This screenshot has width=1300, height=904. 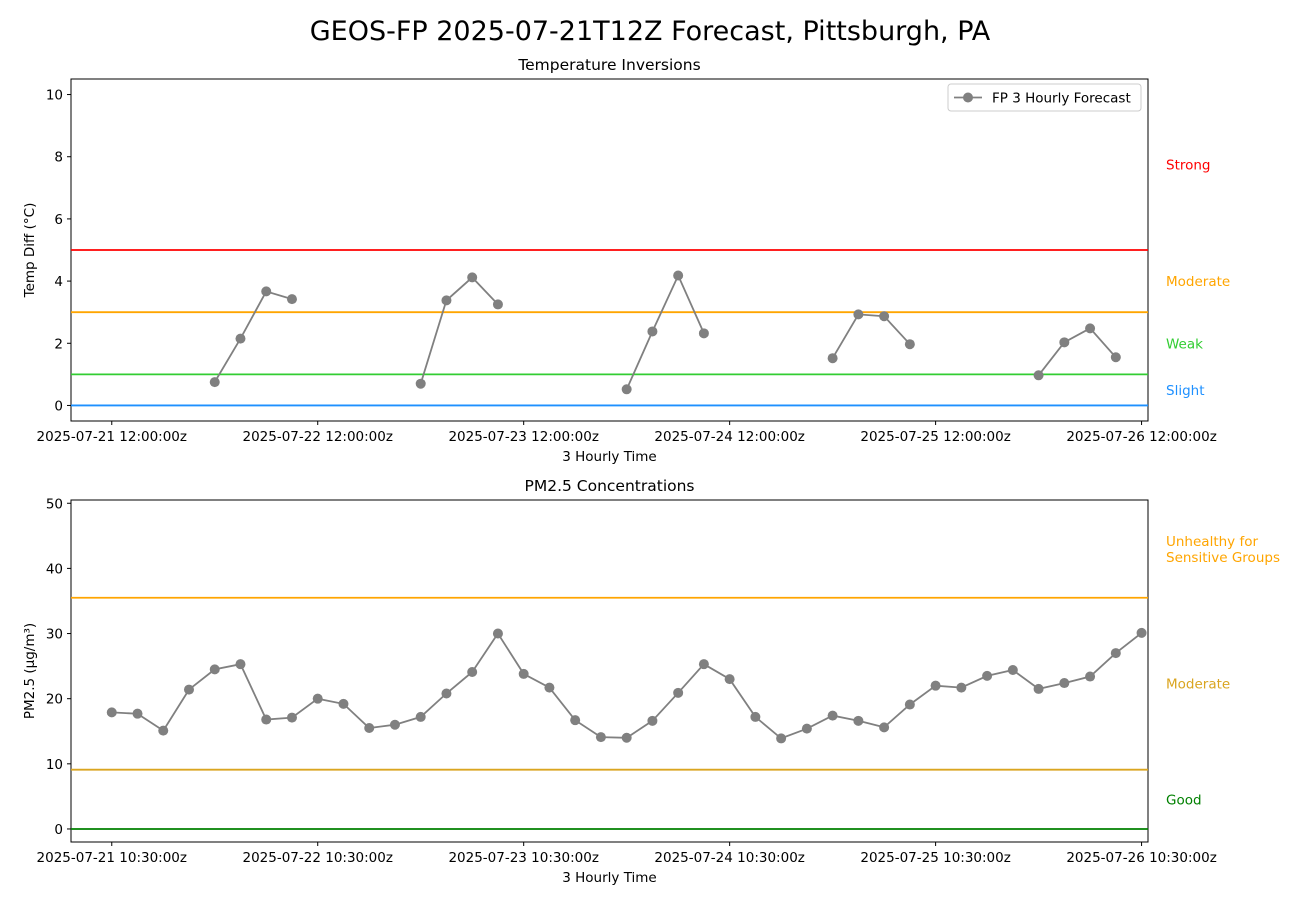 What do you see at coordinates (317, 437) in the screenshot?
I see `x-tick-label: 2025-07-22 12:00:00z` at bounding box center [317, 437].